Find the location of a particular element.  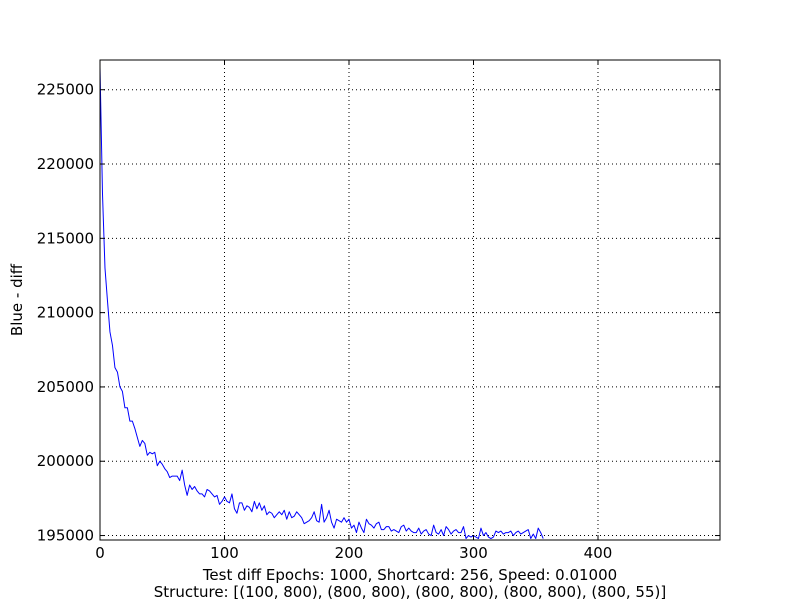

x-tick-label: 200 is located at coordinates (349, 553).